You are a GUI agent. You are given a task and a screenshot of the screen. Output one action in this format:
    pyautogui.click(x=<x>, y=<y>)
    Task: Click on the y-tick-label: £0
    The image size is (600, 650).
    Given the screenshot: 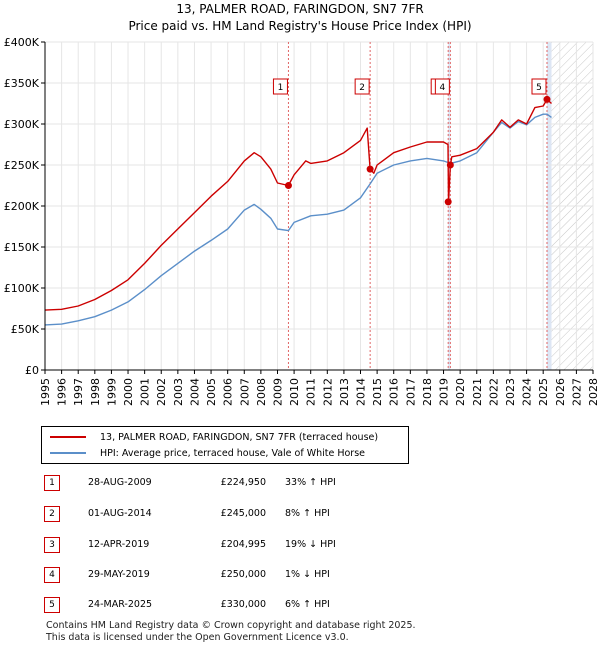 What is the action you would take?
    pyautogui.click(x=32, y=370)
    